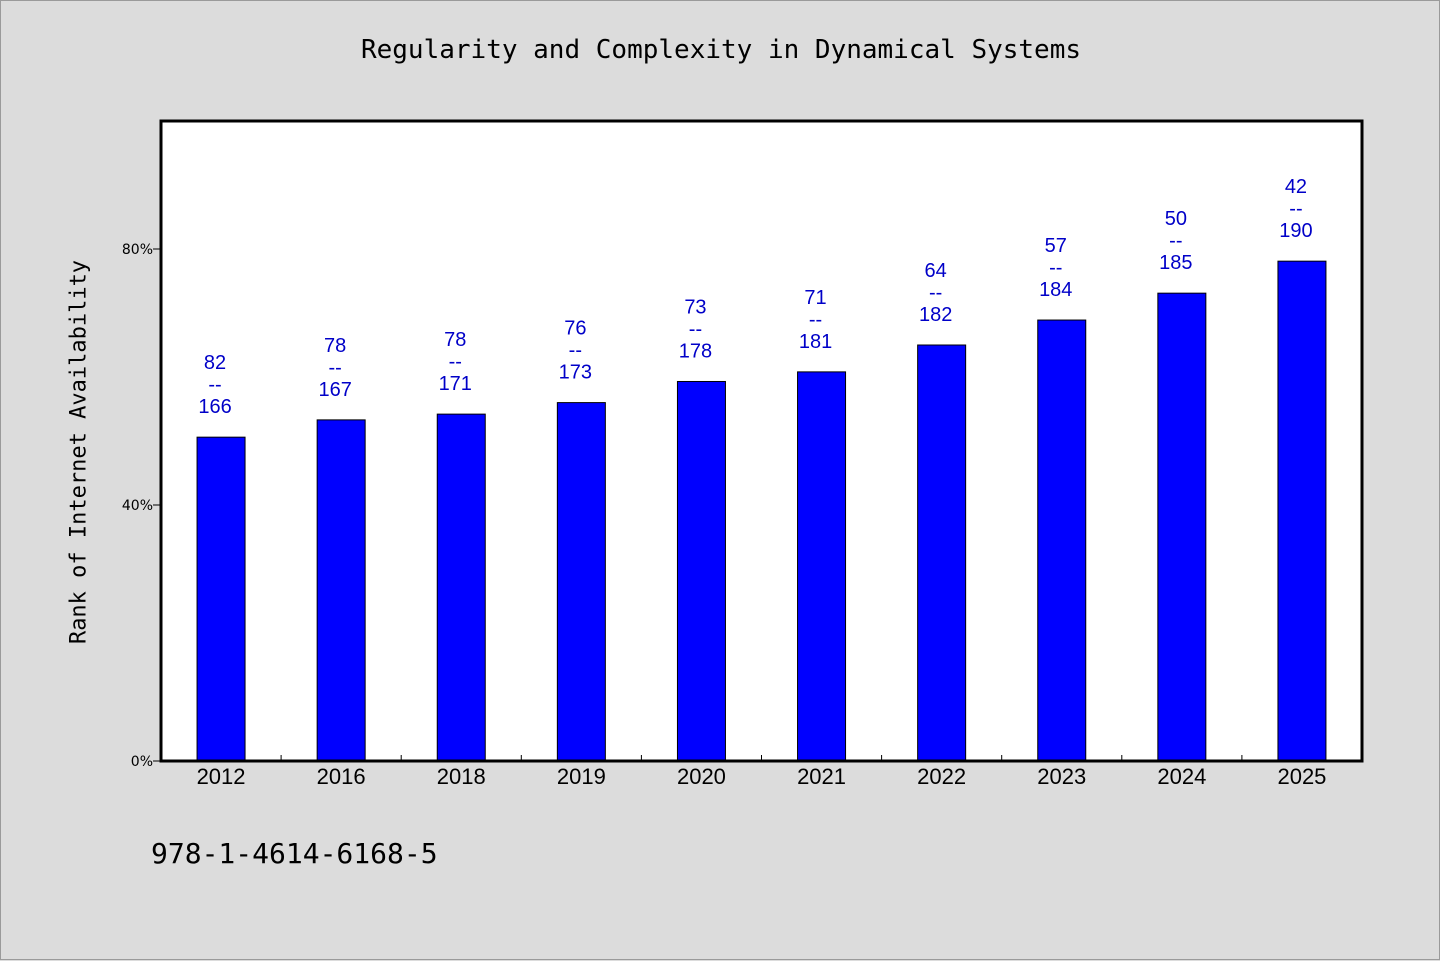  What do you see at coordinates (695, 307) in the screenshot?
I see `data-label-top: 73` at bounding box center [695, 307].